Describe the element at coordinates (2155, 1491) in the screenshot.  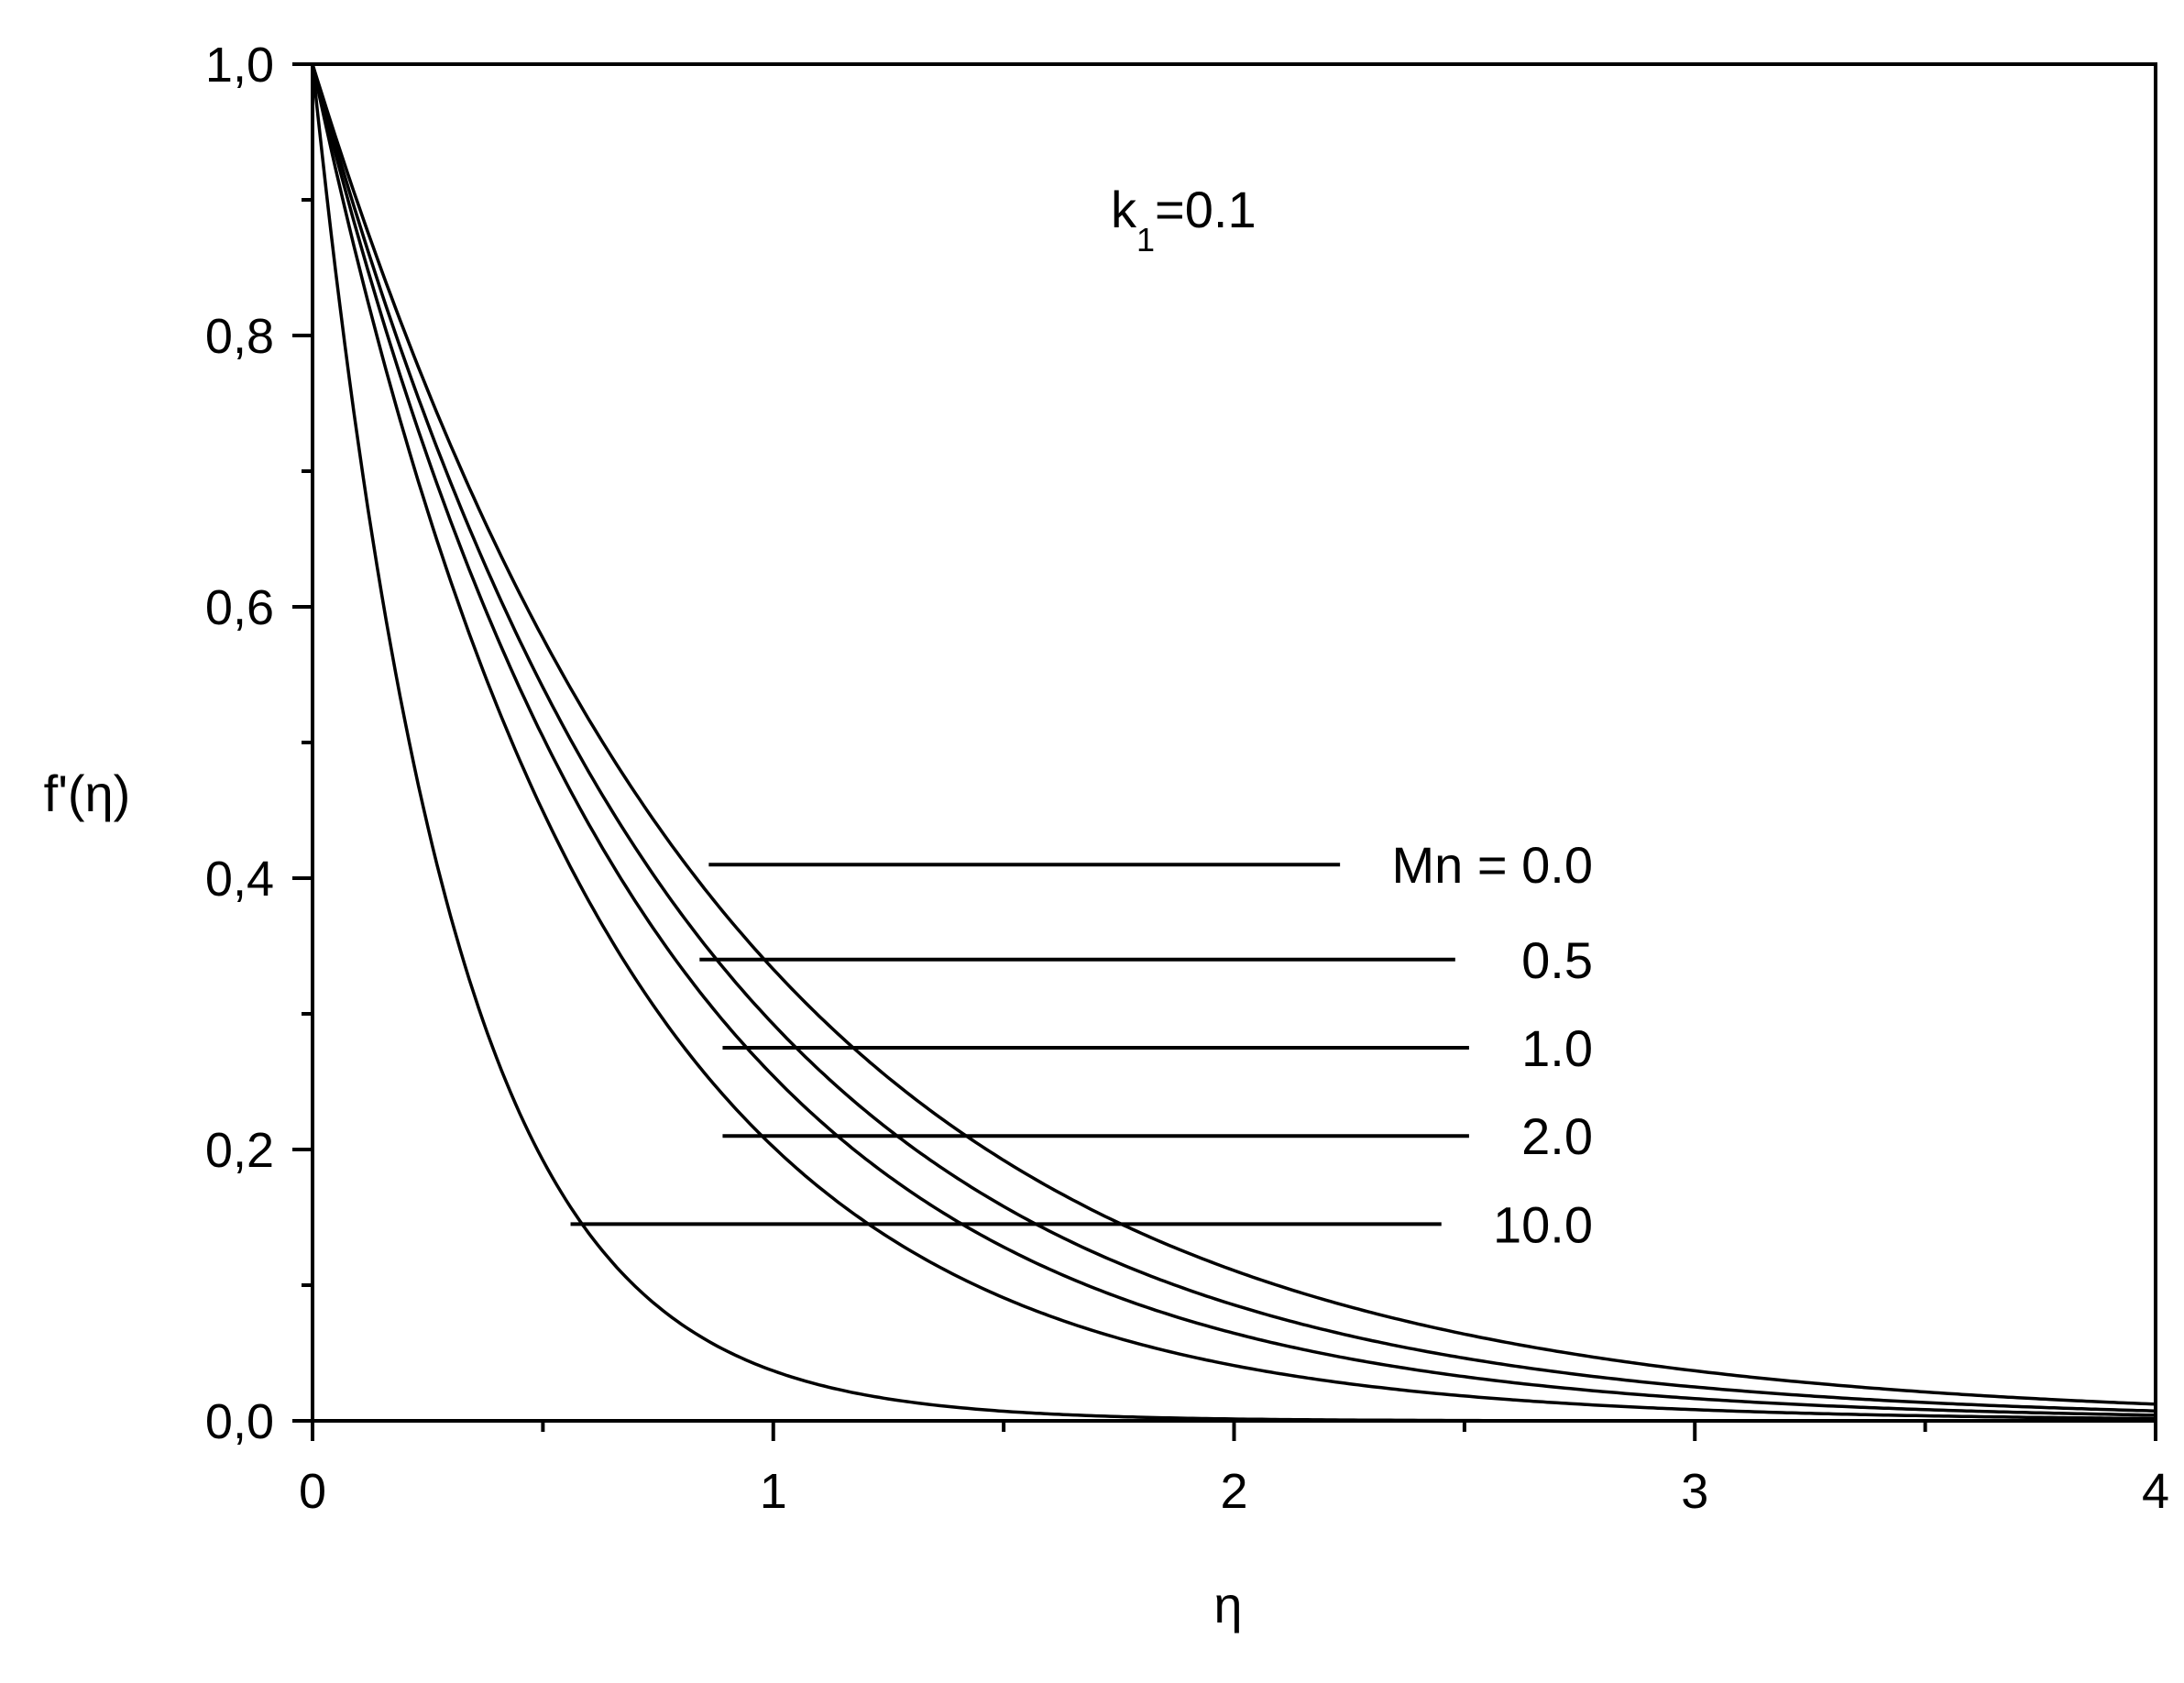
I see `x-tick-label: 4` at that location.